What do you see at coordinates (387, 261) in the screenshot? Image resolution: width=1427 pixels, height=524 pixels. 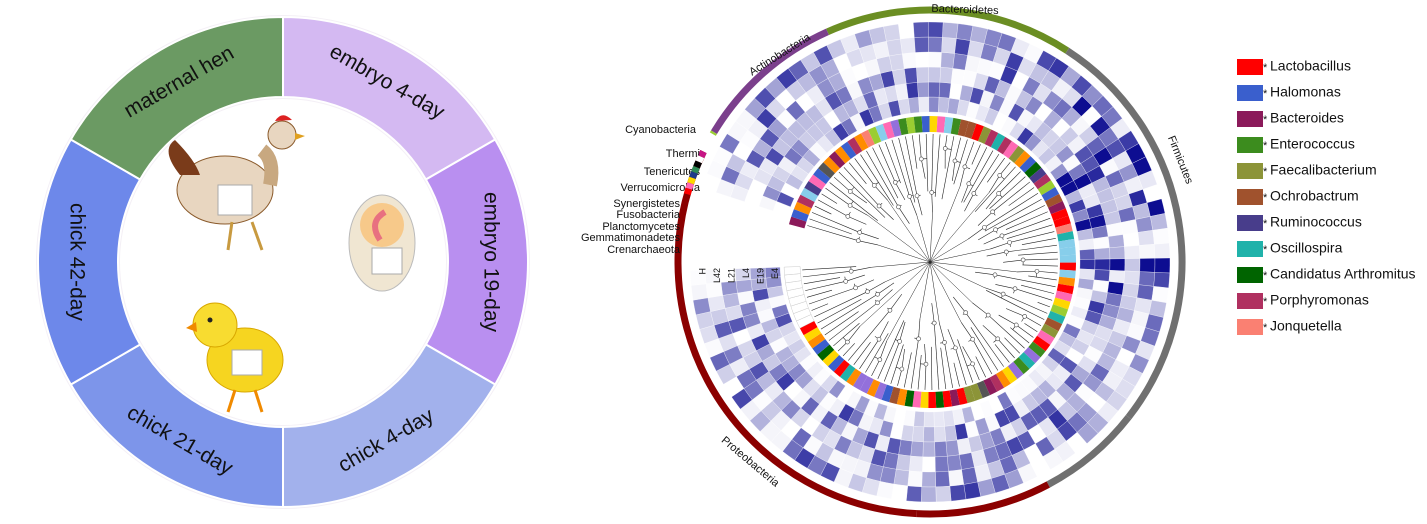 I see `microbe-box` at bounding box center [387, 261].